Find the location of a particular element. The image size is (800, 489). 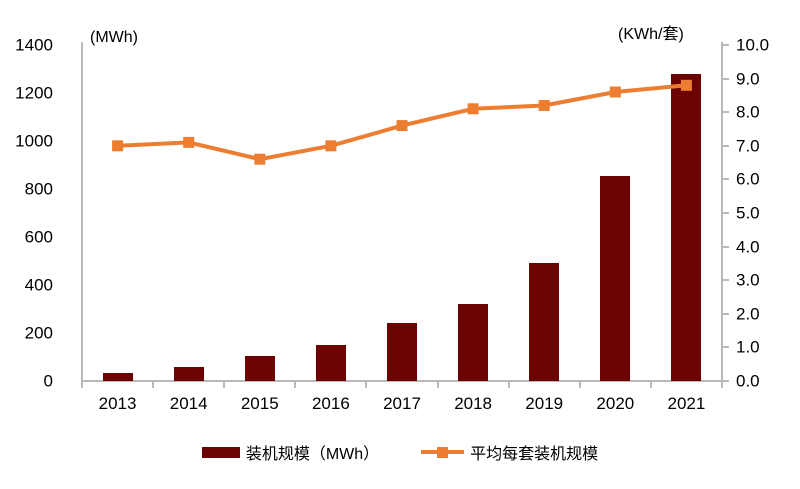

y-axis-tick-label-right: 7.0 is located at coordinates (748, 146).